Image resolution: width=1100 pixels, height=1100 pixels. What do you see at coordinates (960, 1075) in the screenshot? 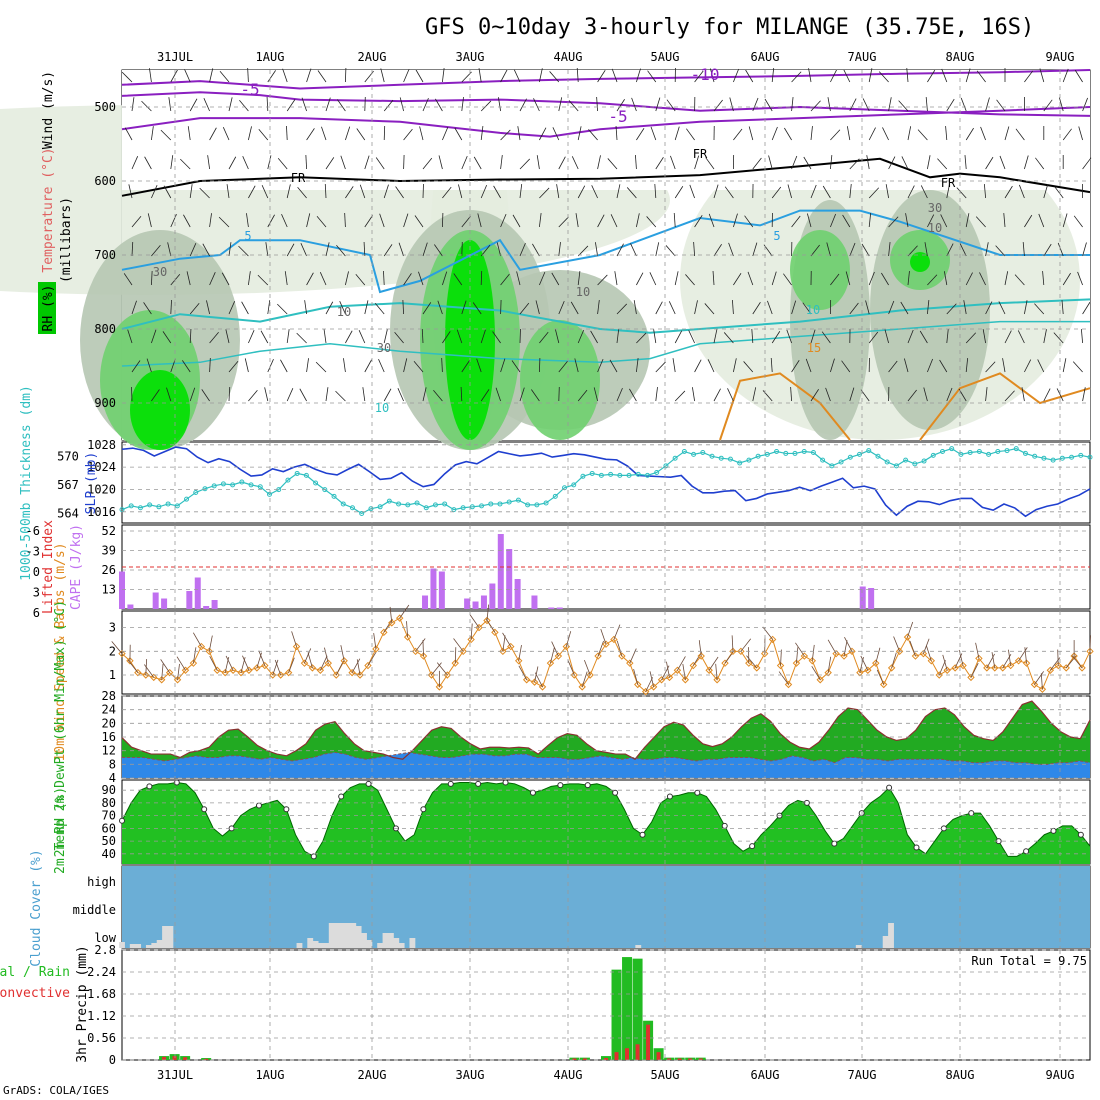
I see `bottom-day-tick-label: 8AUG` at bounding box center [960, 1075].